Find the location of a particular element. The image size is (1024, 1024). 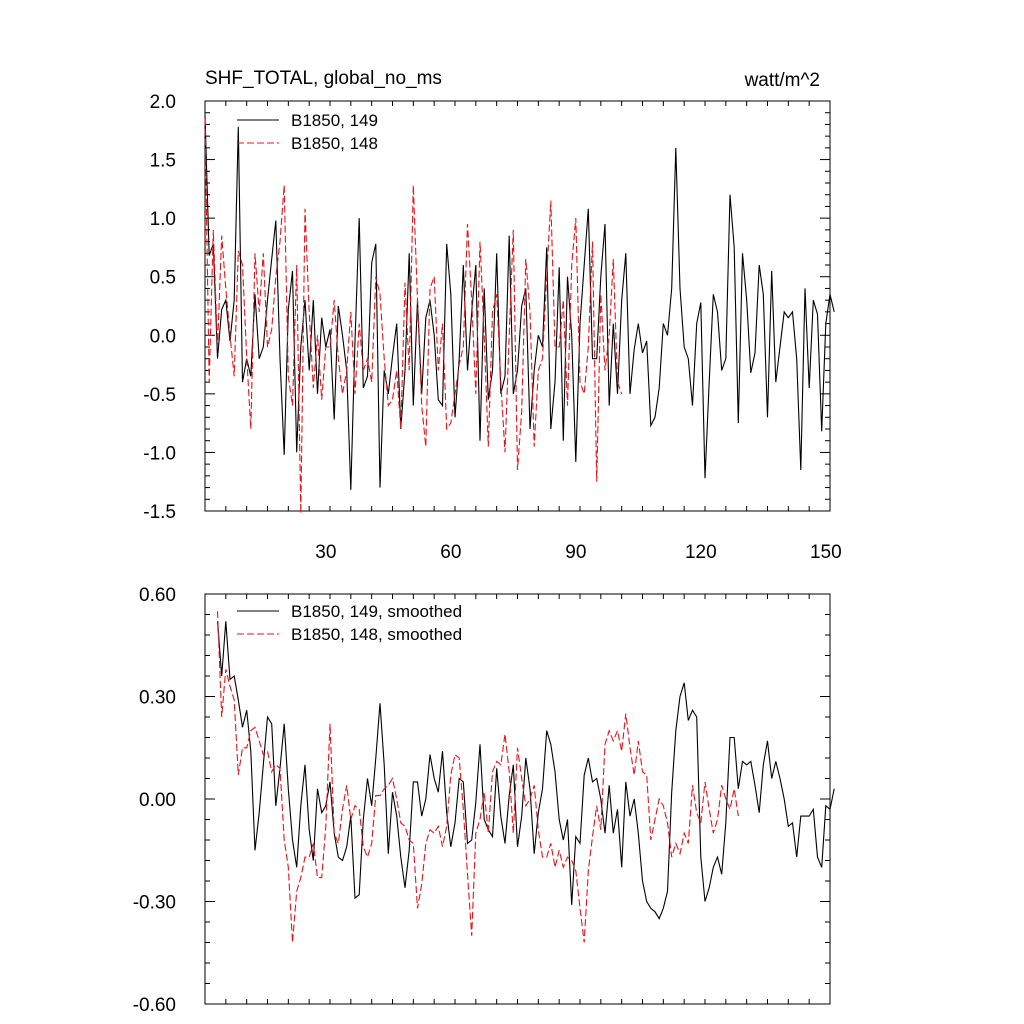

top-xtick-label: 90 is located at coordinates (575, 552).